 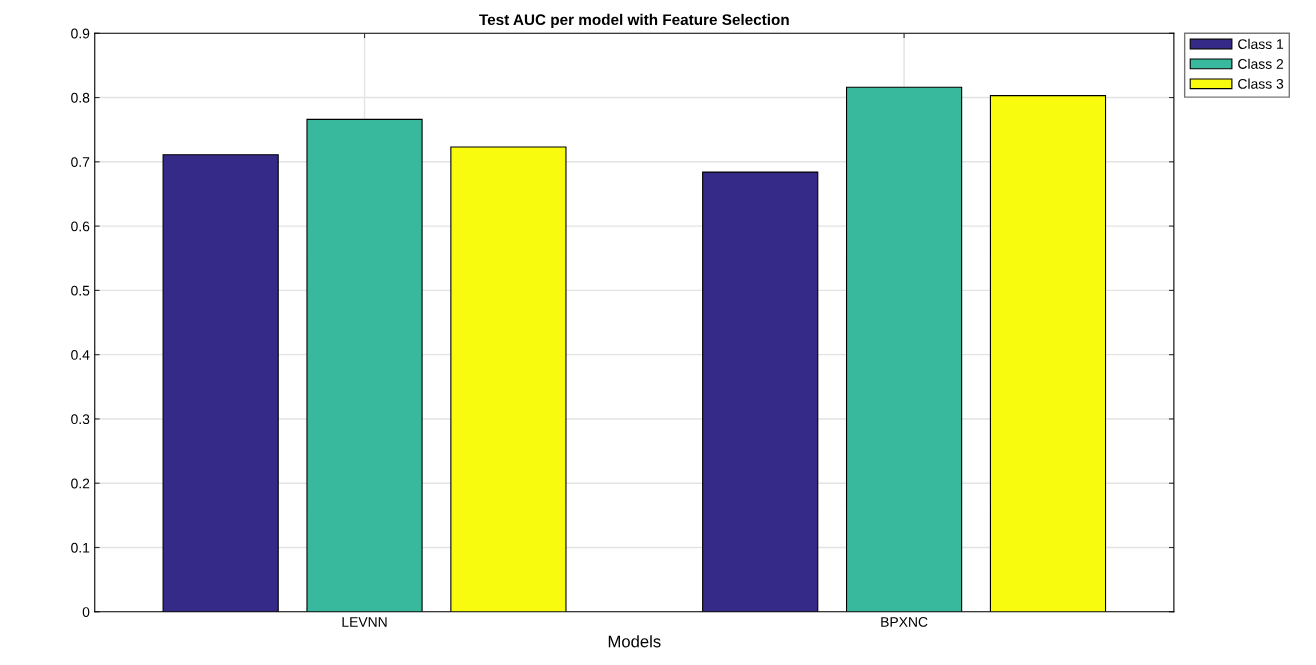 I want to click on y-tick-label: 0.9, so click(x=80, y=33).